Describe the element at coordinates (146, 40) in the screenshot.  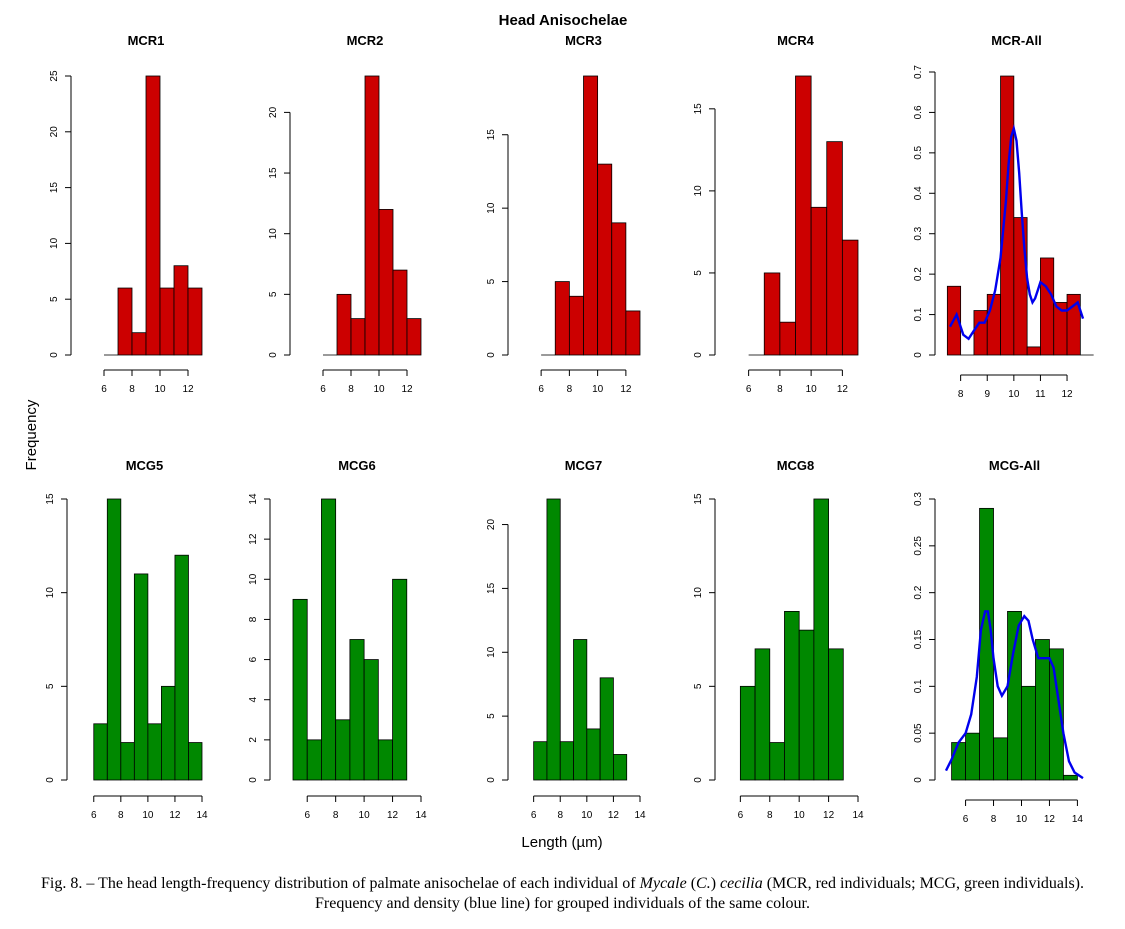
I see `panel-title: MCR1` at that location.